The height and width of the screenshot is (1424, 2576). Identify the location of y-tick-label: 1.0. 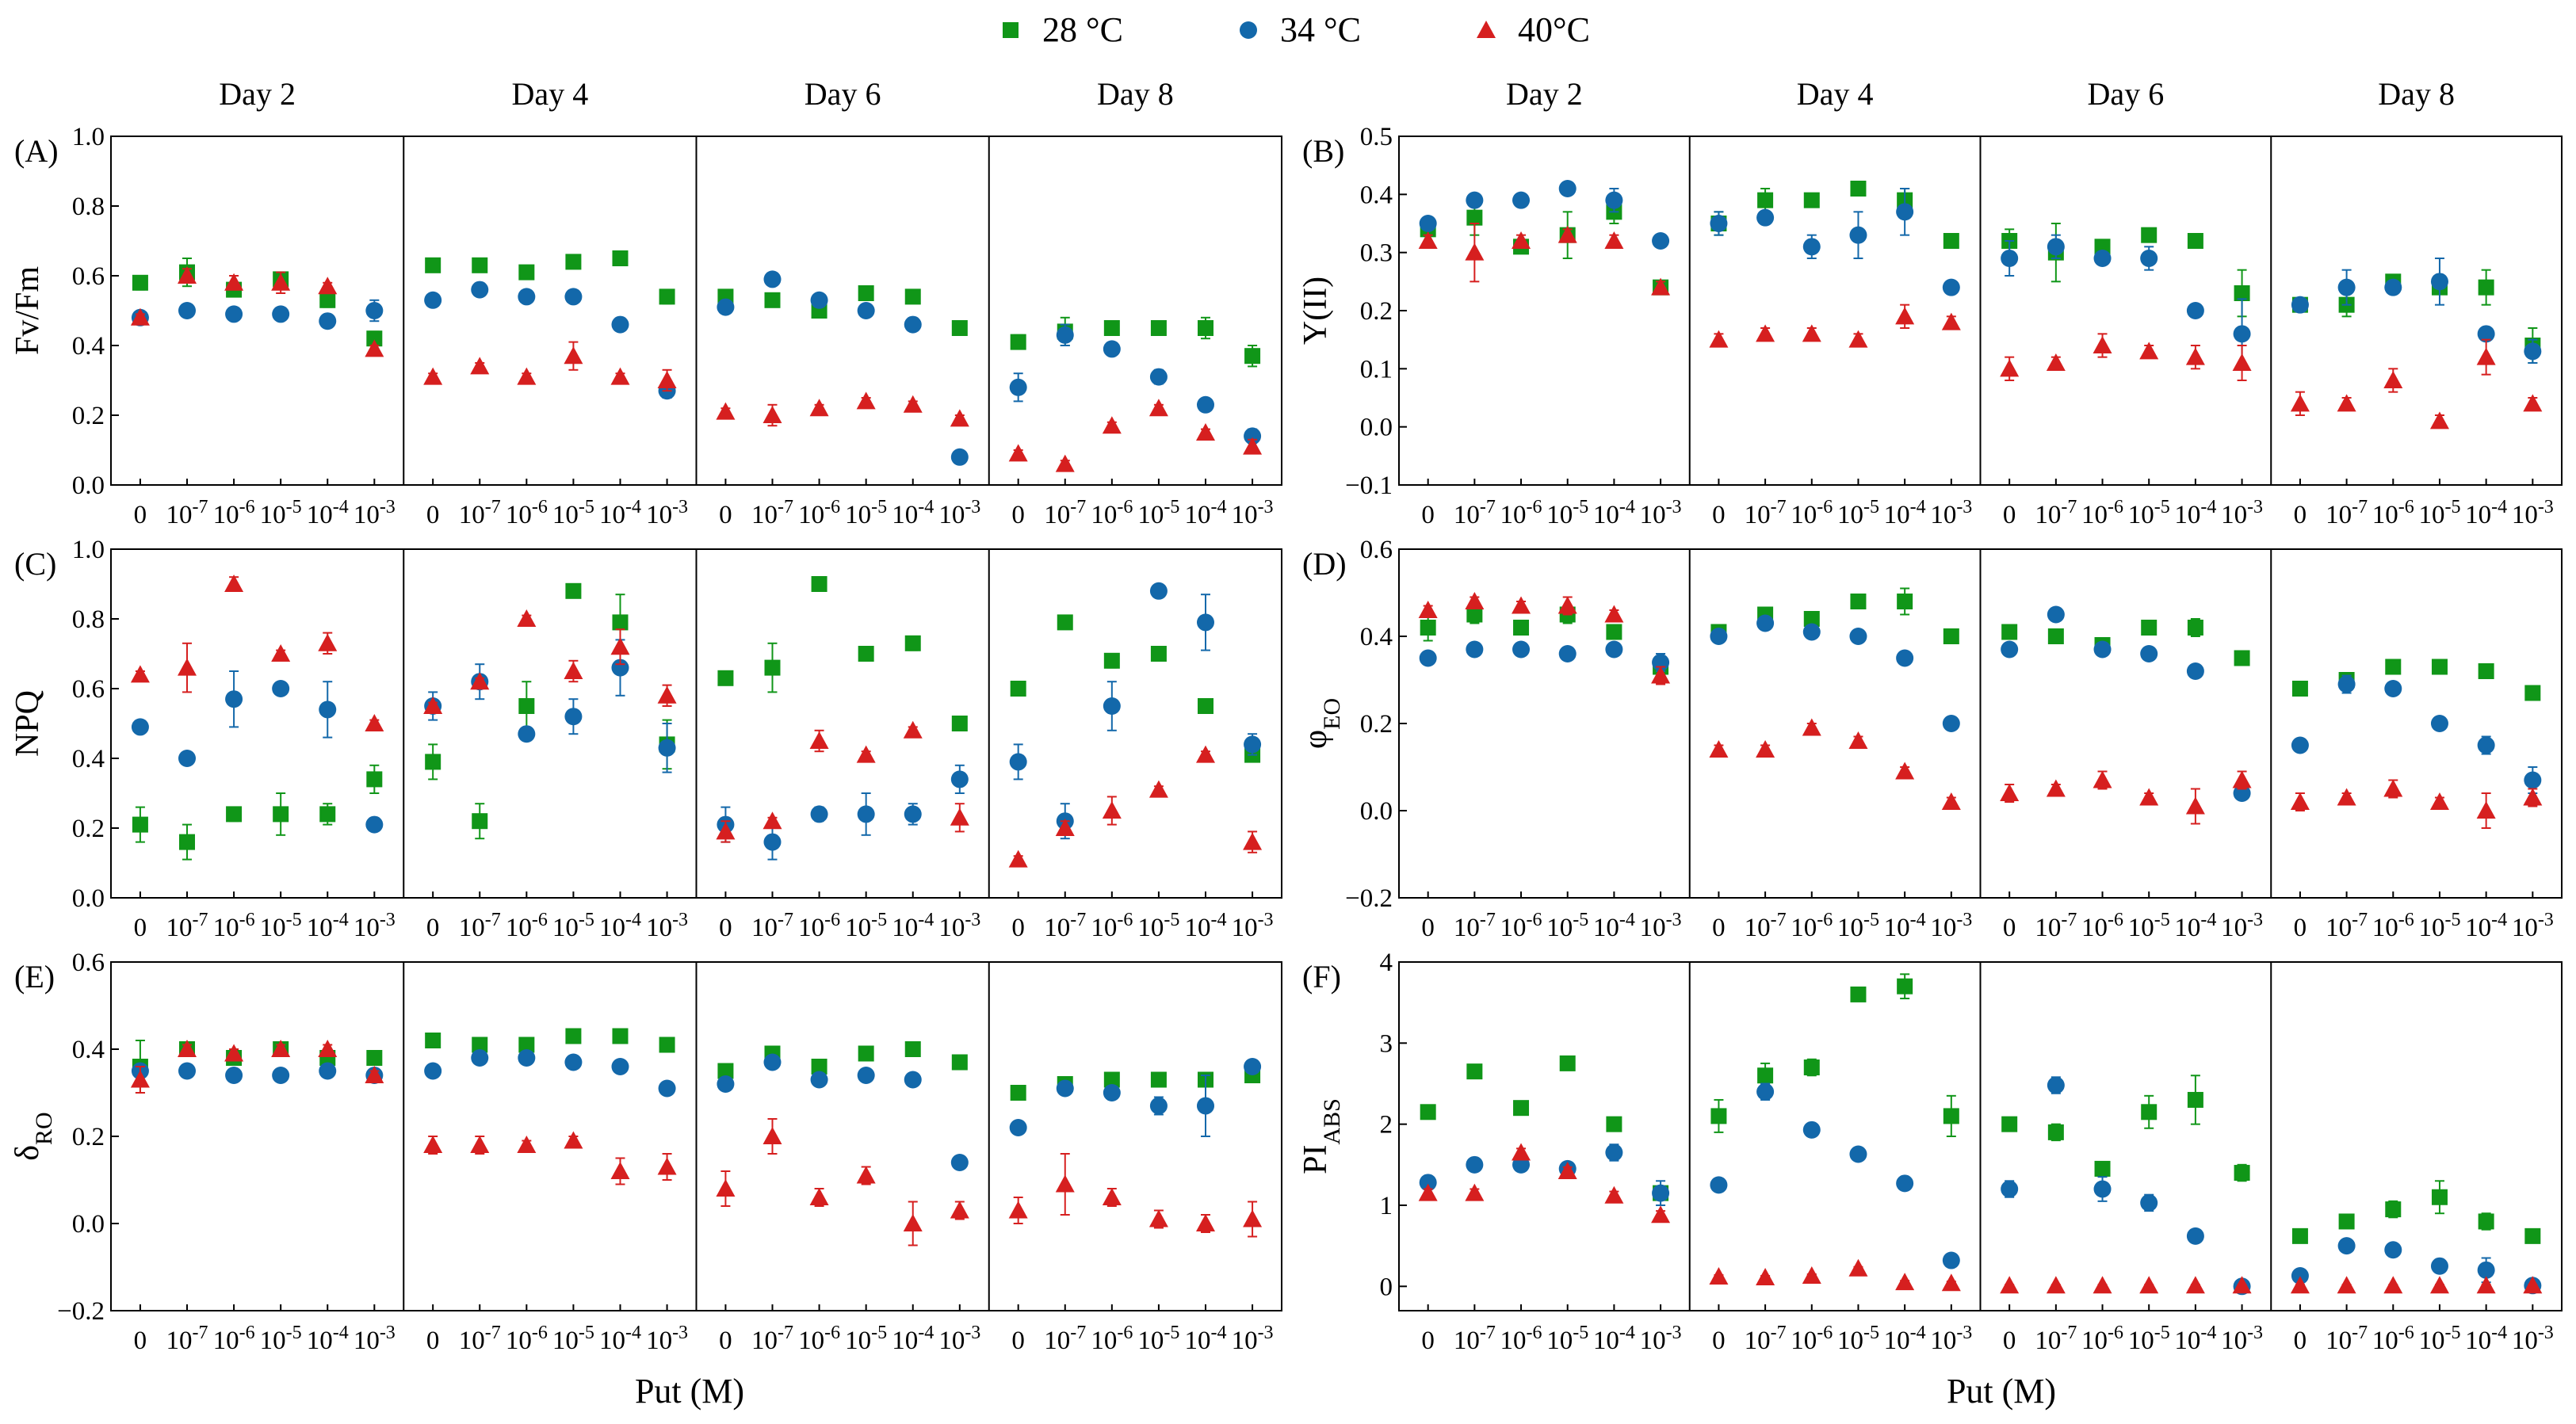
(88, 550).